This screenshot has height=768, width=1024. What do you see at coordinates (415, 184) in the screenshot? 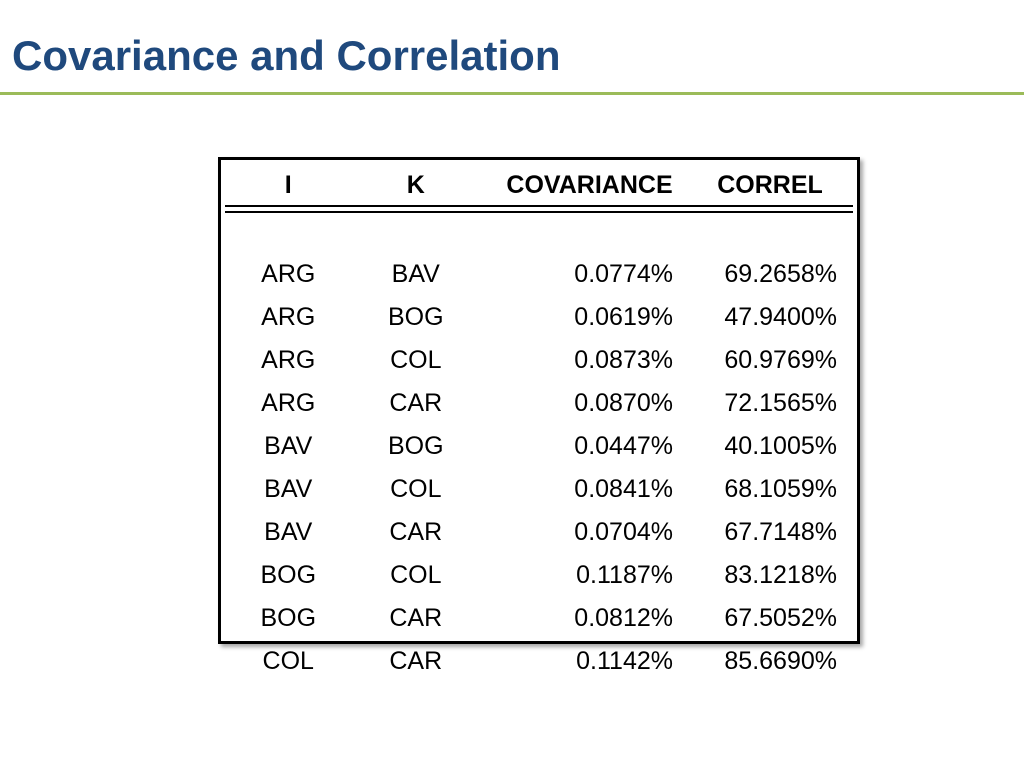
I see `header-k: K` at bounding box center [415, 184].